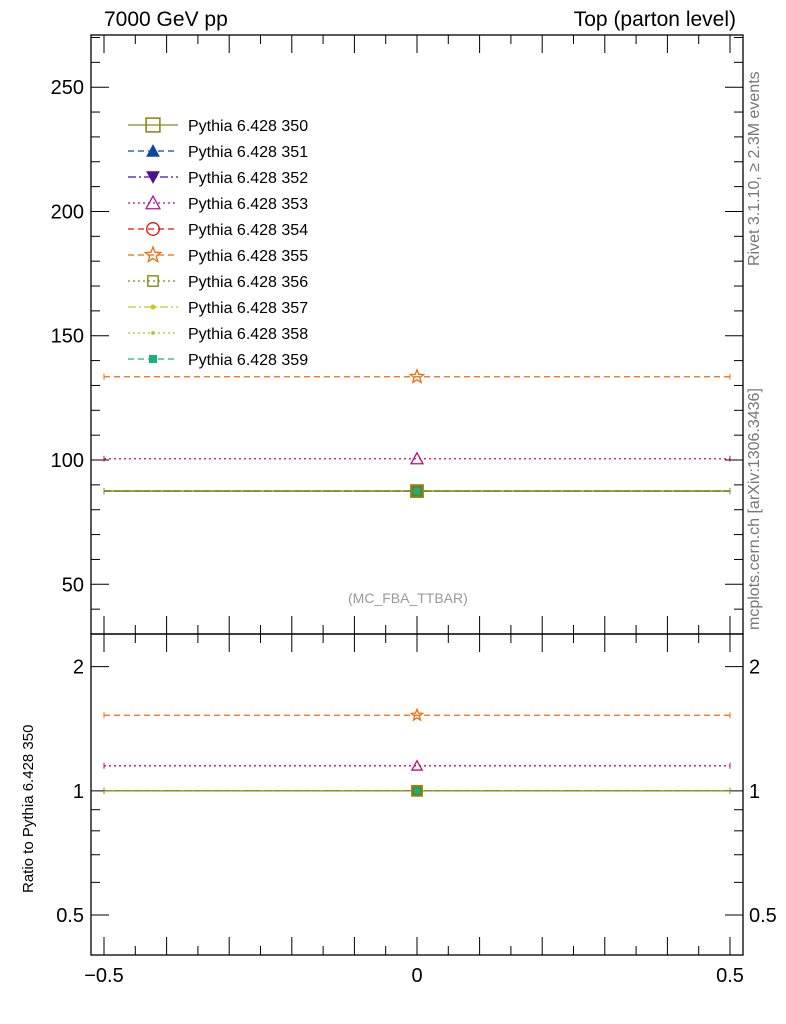  Describe the element at coordinates (417, 491) in the screenshot. I see `reference-point-inner-marker` at that location.